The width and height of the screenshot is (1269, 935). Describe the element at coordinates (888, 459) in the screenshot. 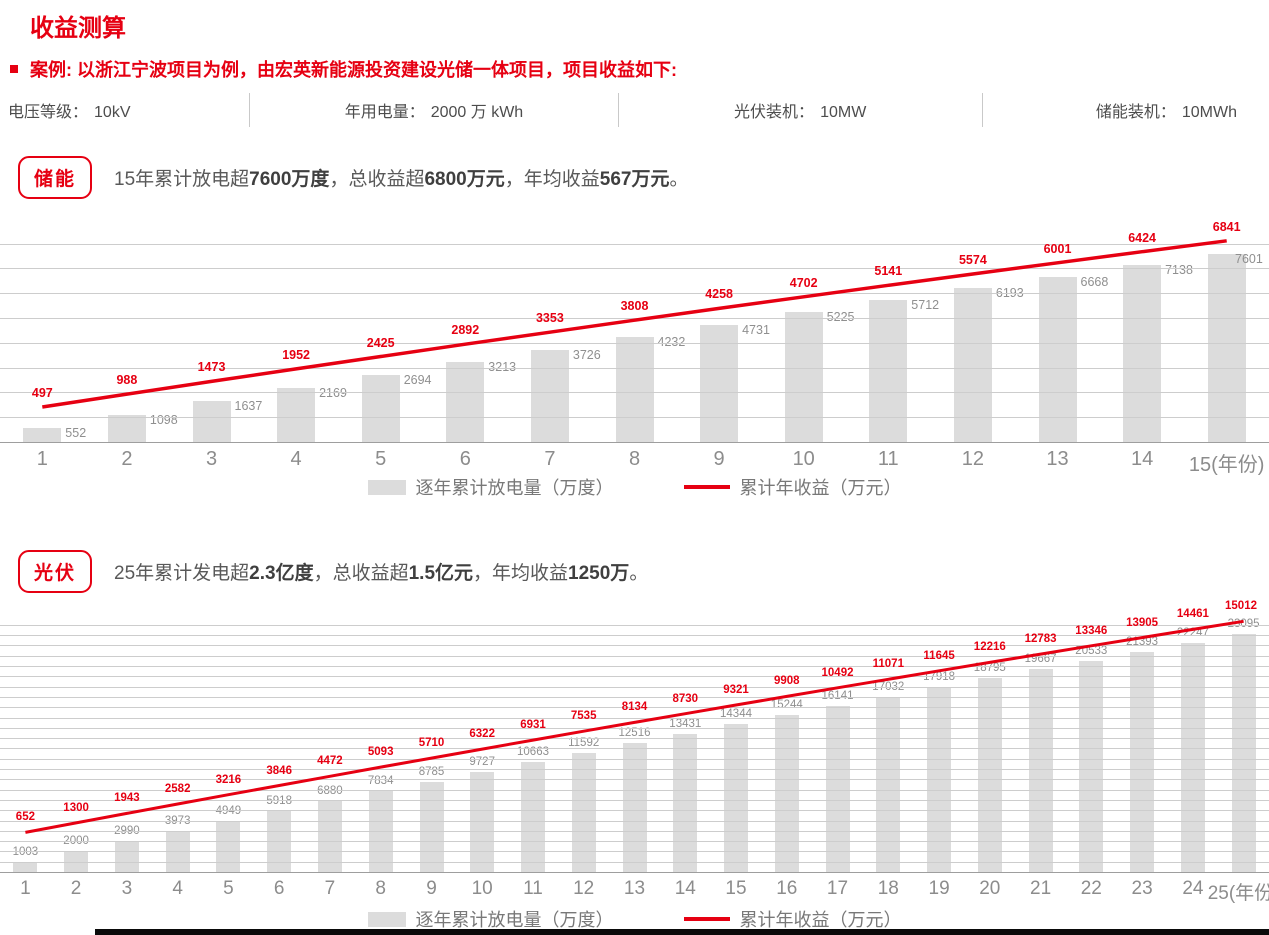

I see `x-tick-label: 11` at that location.